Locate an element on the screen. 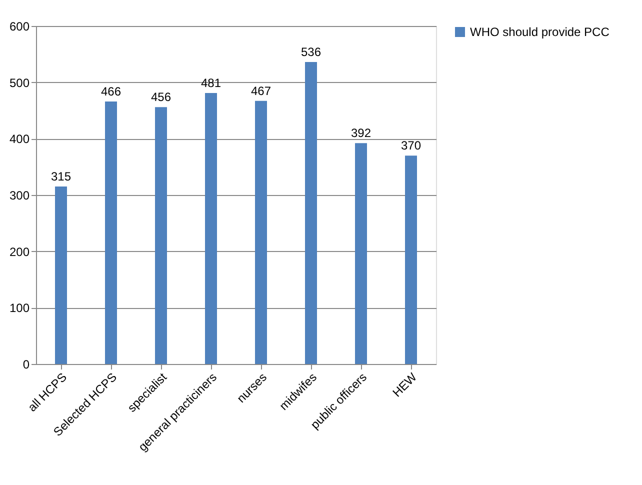  y-tick-label: 500 is located at coordinates (19, 83).